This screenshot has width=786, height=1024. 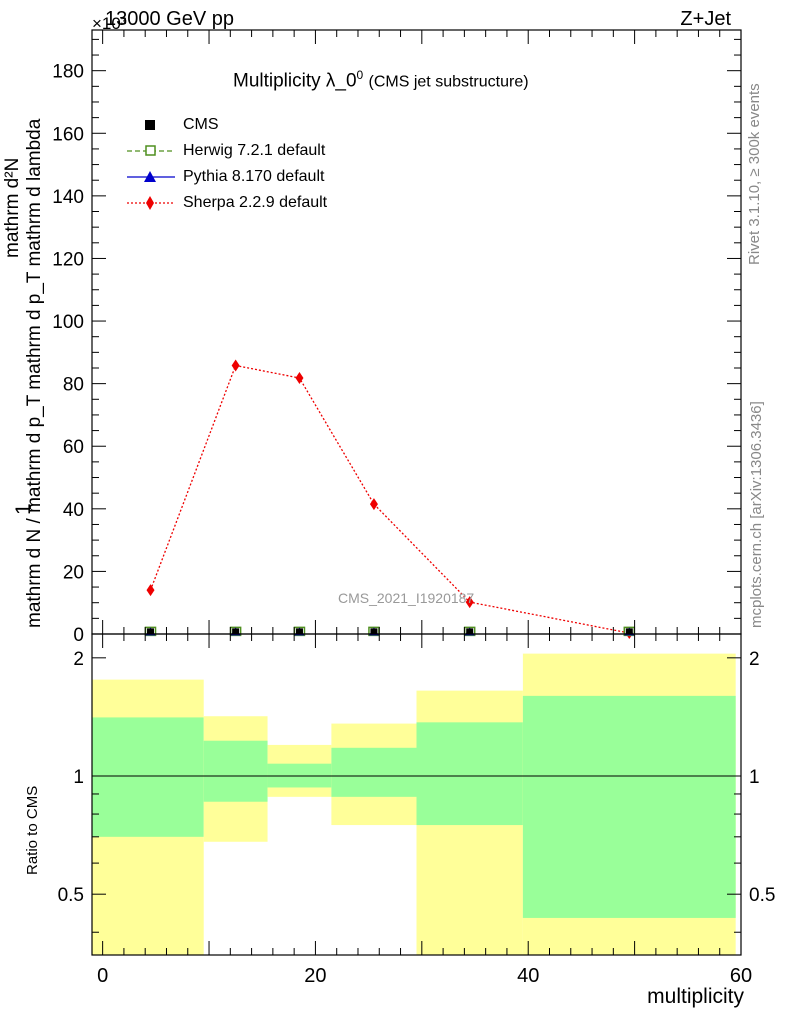 I want to click on header-left: 13000 GeV pp, so click(x=169, y=19).